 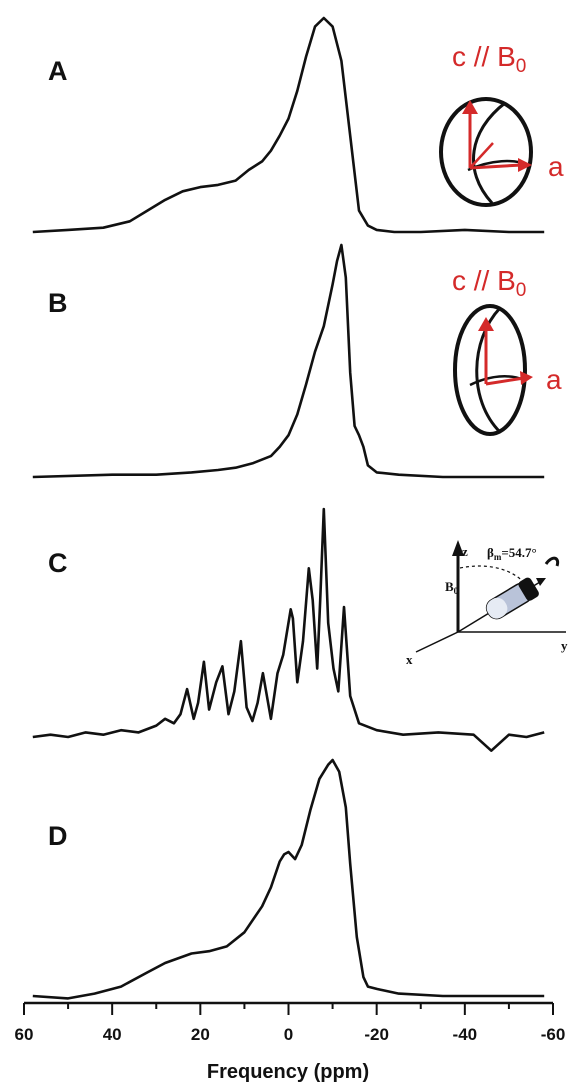 I want to click on crystal-facet-a, so click(x=488, y=153).